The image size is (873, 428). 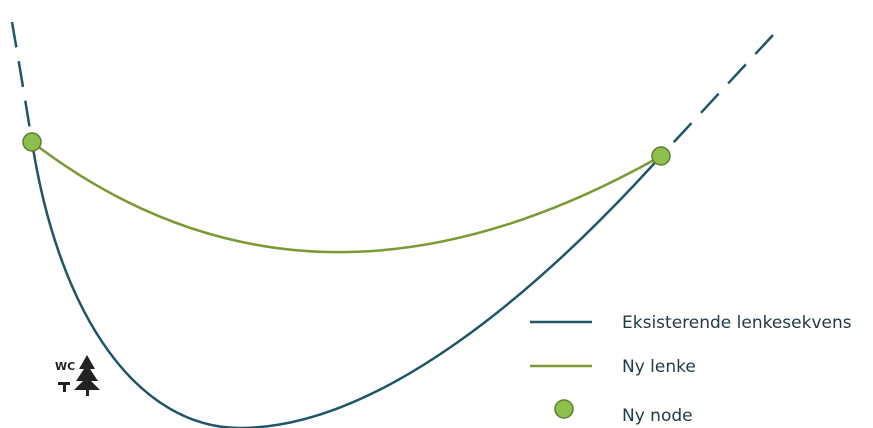 What do you see at coordinates (22, 82) in the screenshot?
I see `existing-link-dashed-left` at bounding box center [22, 82].